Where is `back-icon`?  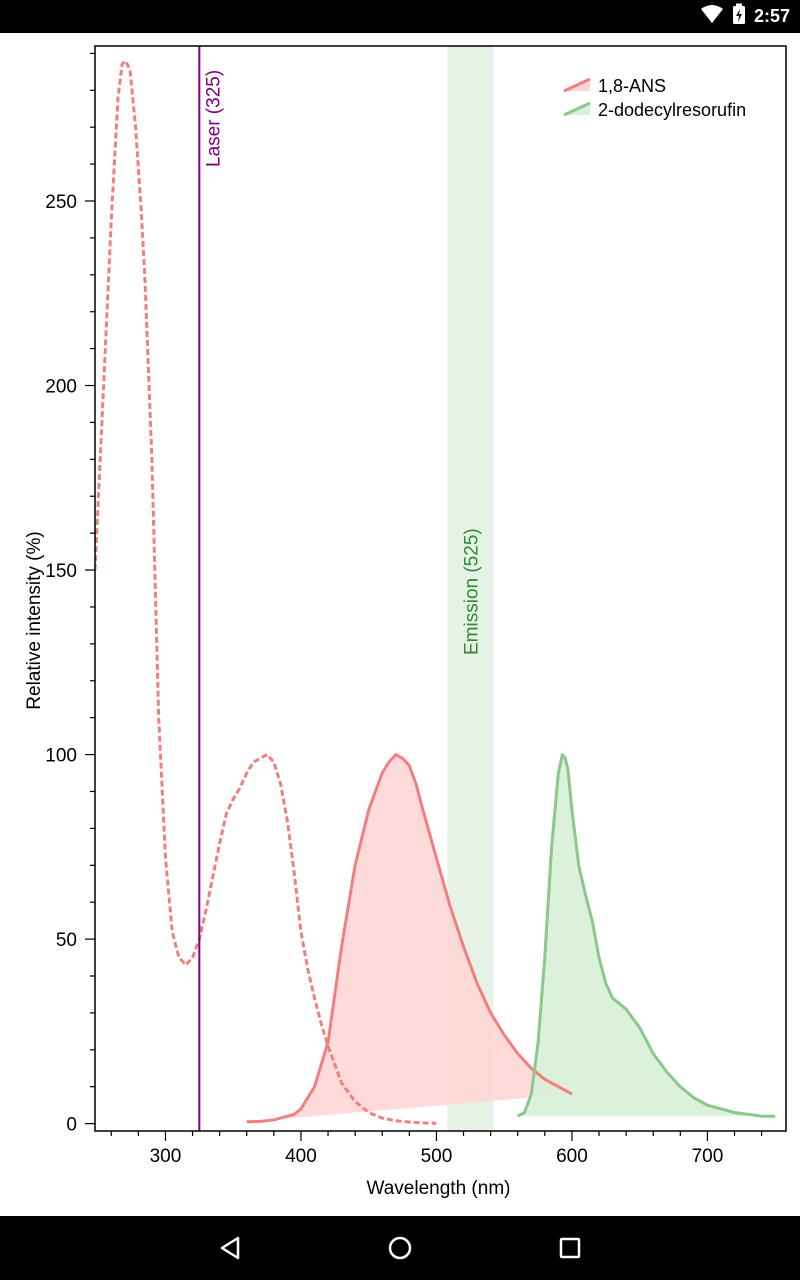
back-icon is located at coordinates (230, 1248).